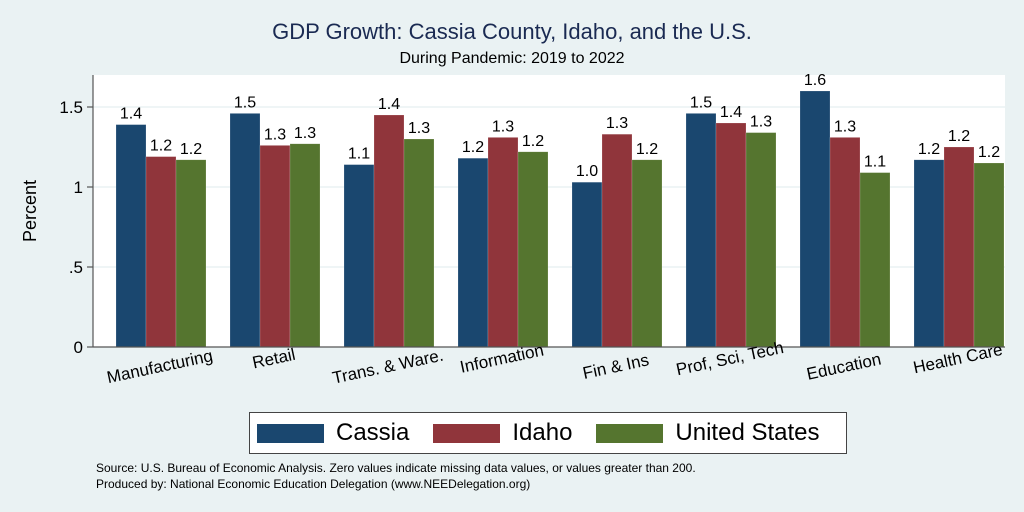  I want to click on y-ticks: 0 .5 1 1.5, so click(76, 227).